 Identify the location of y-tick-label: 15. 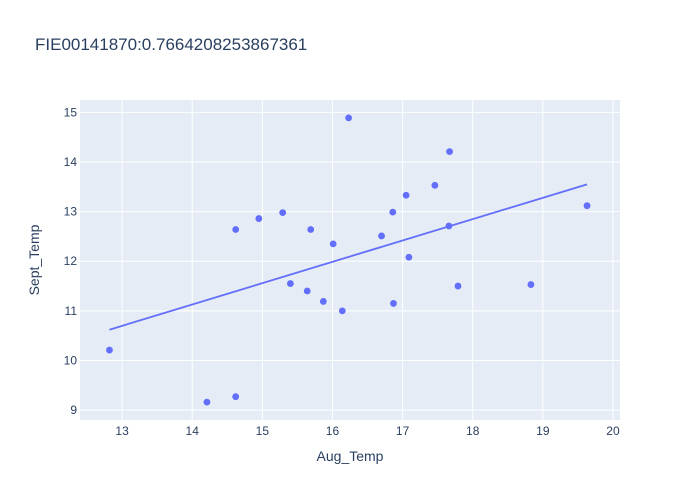
(71, 112).